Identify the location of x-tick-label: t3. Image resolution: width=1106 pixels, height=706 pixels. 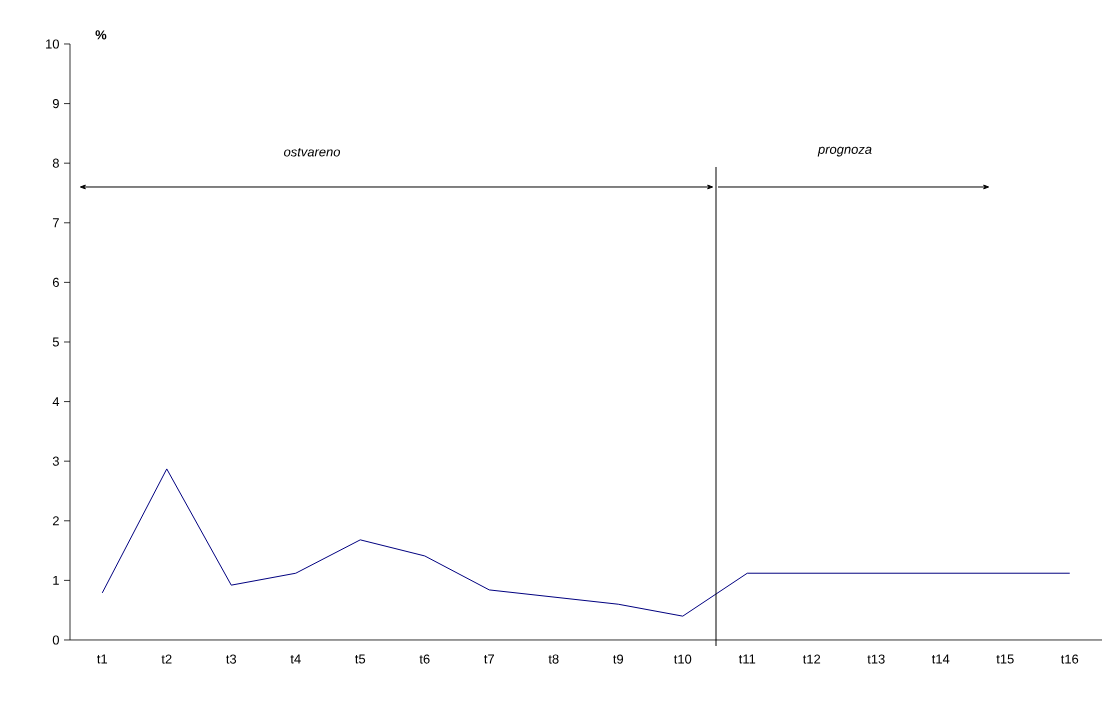
(231, 659).